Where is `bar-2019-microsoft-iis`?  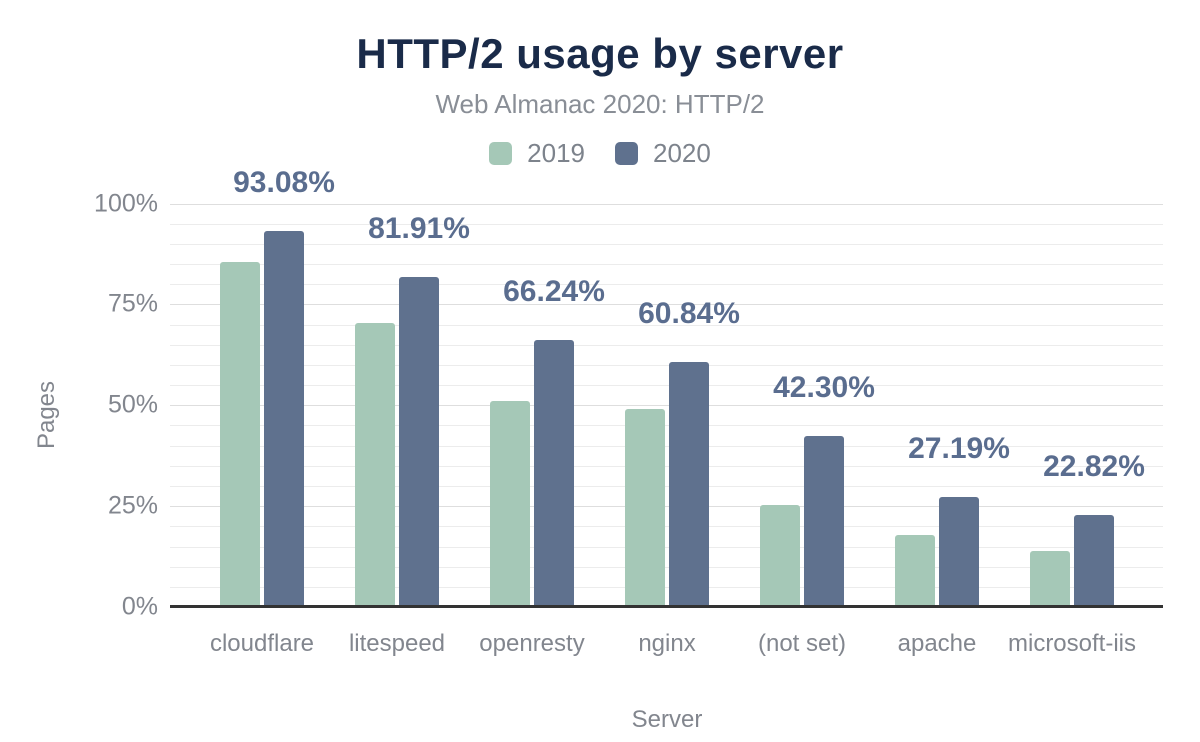
bar-2019-microsoft-iis is located at coordinates (1050, 578).